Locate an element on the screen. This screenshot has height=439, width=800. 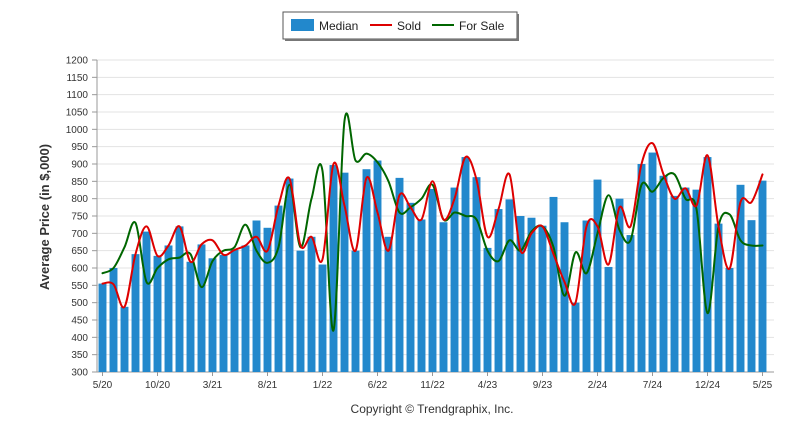
y-tick-label: 1150 is located at coordinates (77, 78).